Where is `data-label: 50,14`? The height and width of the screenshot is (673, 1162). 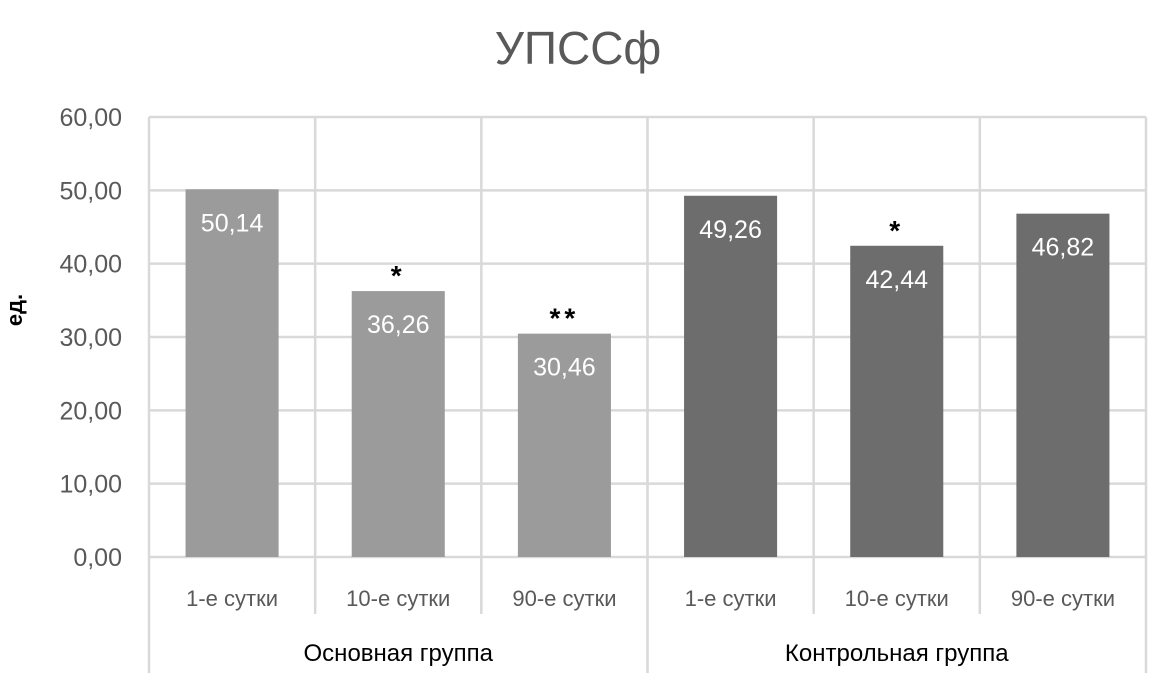
data-label: 50,14 is located at coordinates (232, 223).